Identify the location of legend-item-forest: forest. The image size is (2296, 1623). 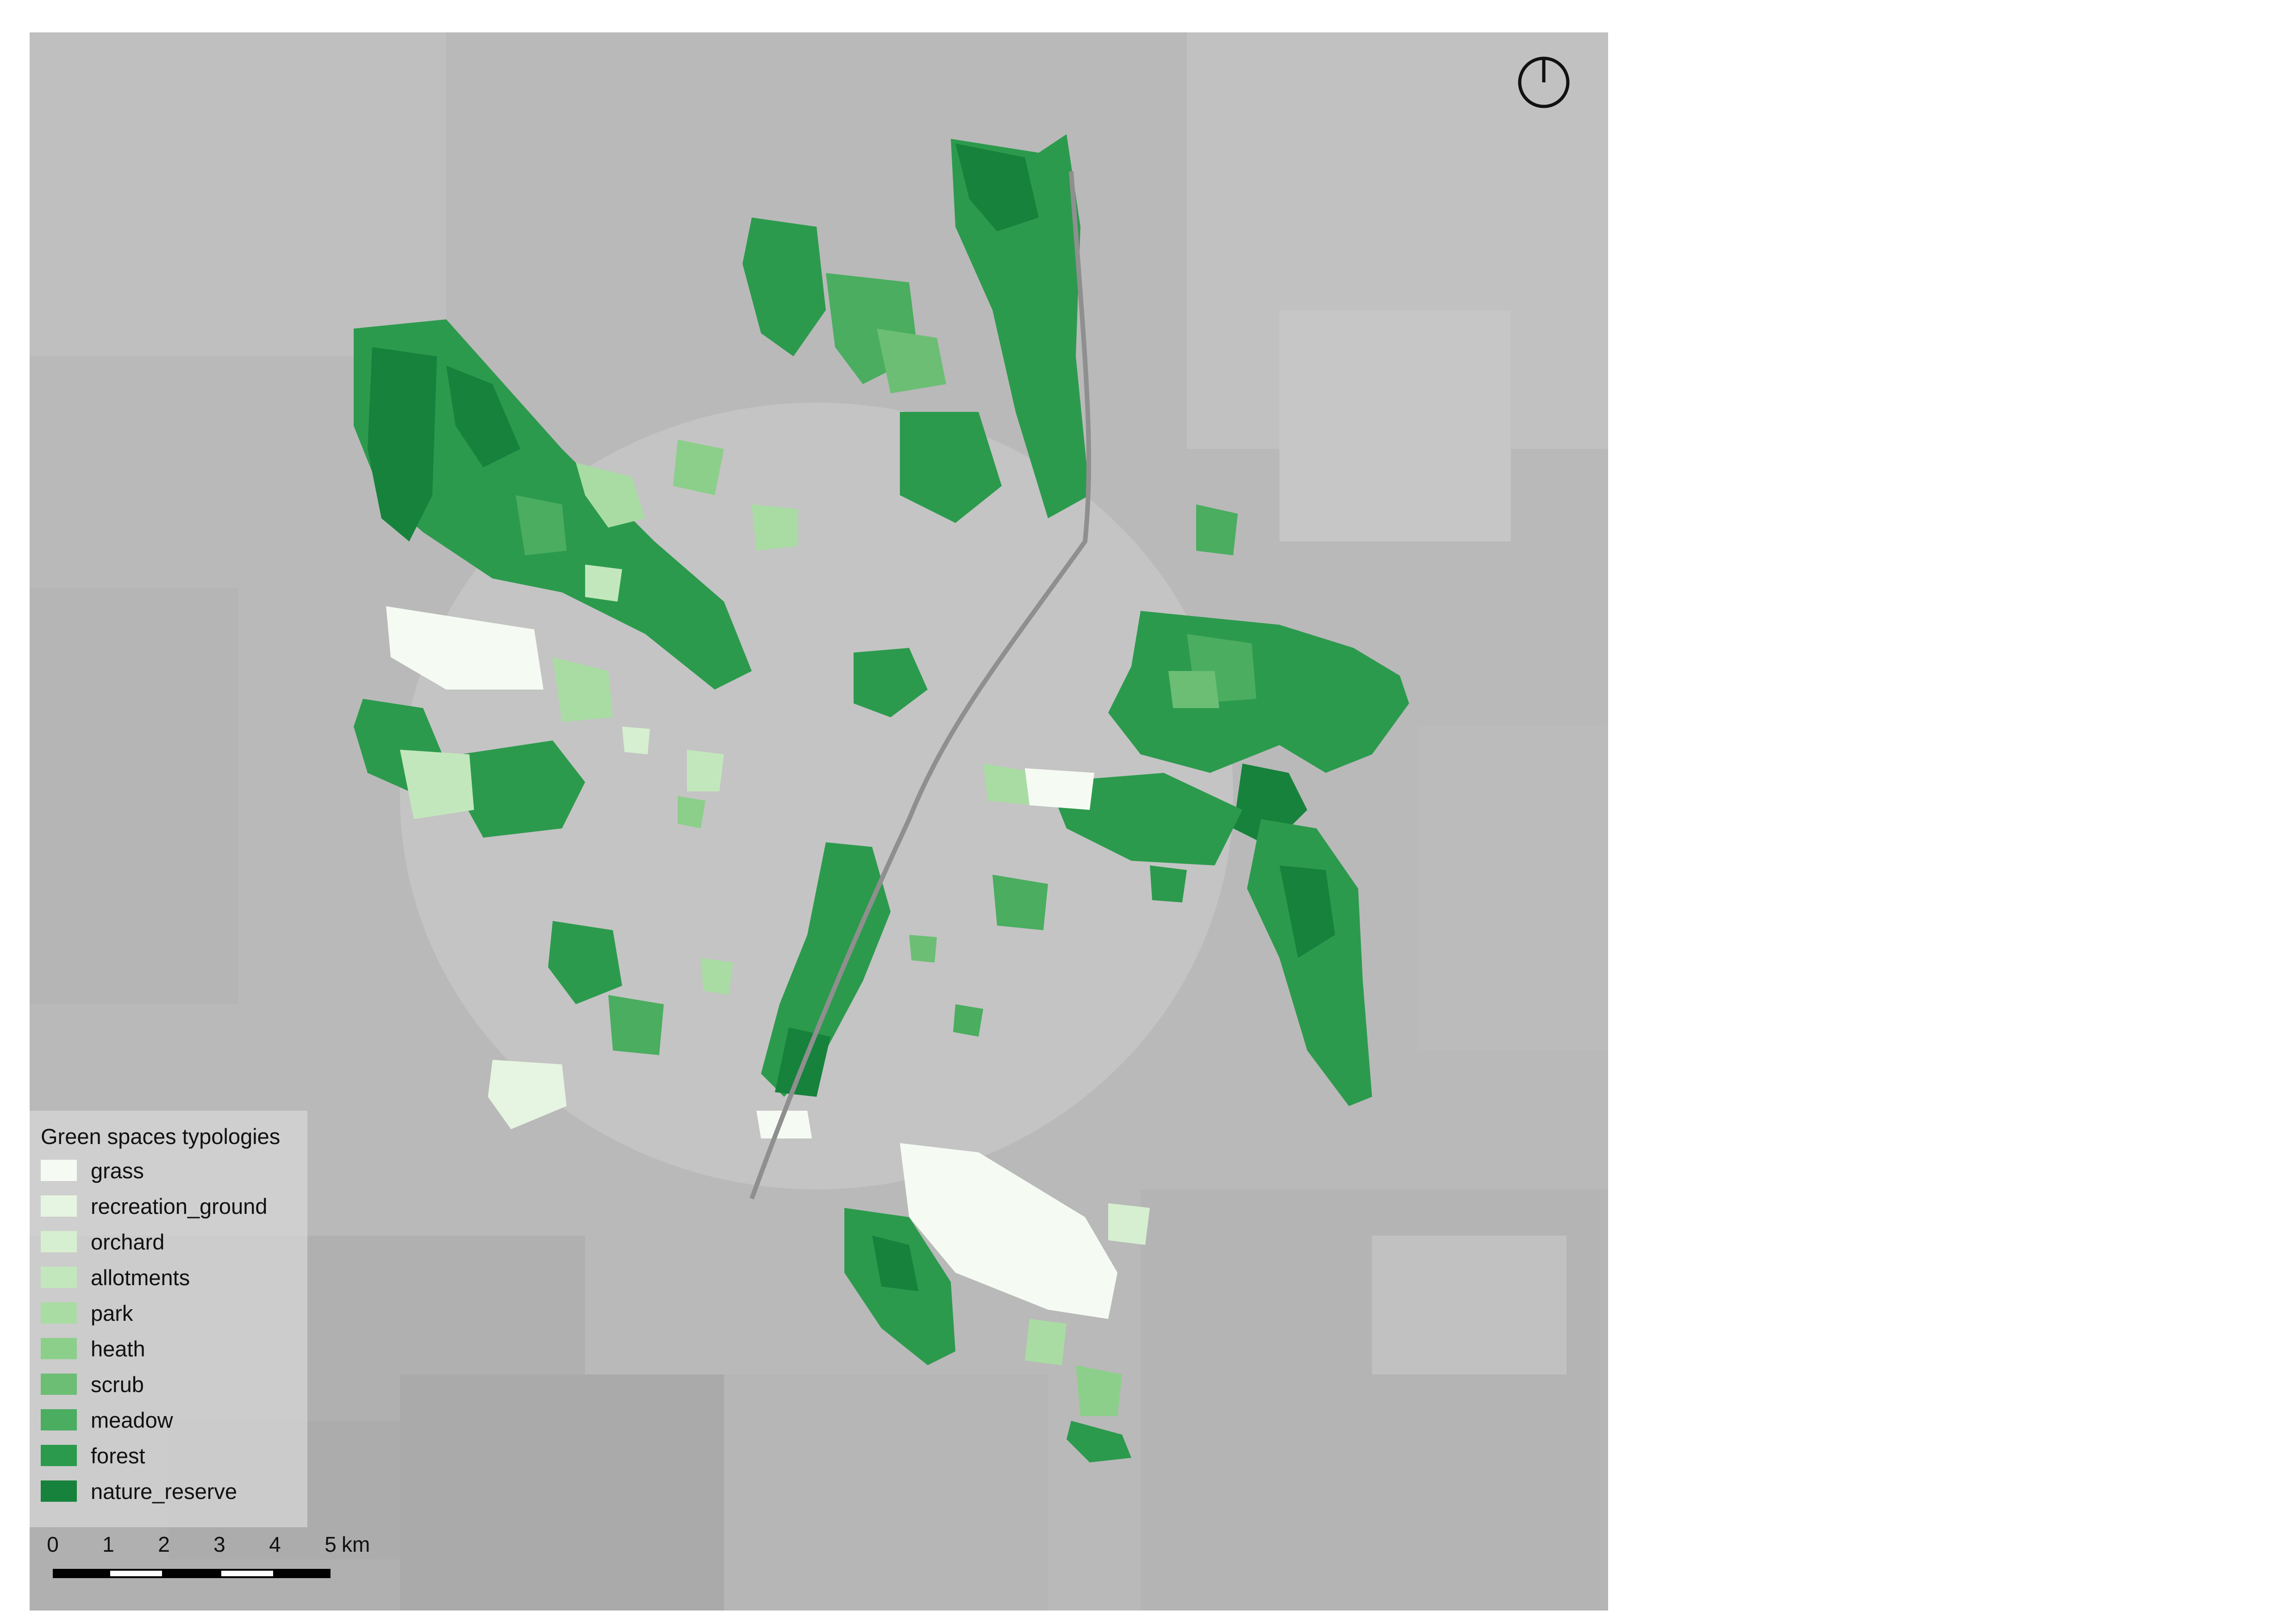
(170, 1455).